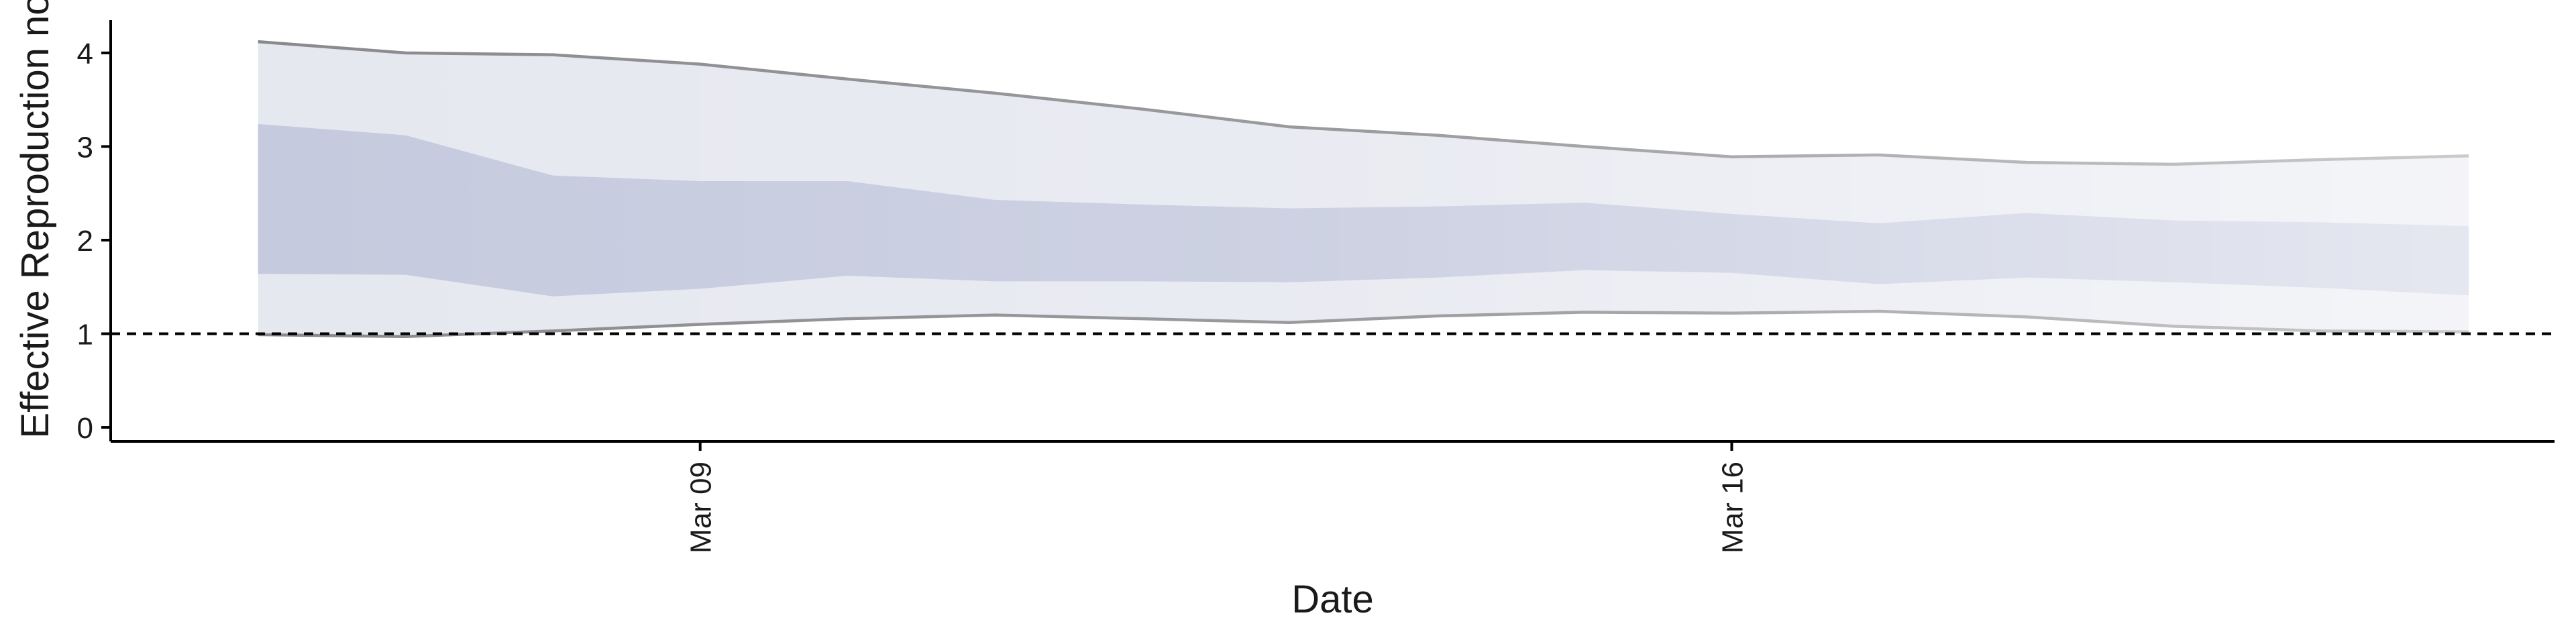 The width and height of the screenshot is (2576, 644). Describe the element at coordinates (85, 54) in the screenshot. I see `y-tick-label: 4` at that location.